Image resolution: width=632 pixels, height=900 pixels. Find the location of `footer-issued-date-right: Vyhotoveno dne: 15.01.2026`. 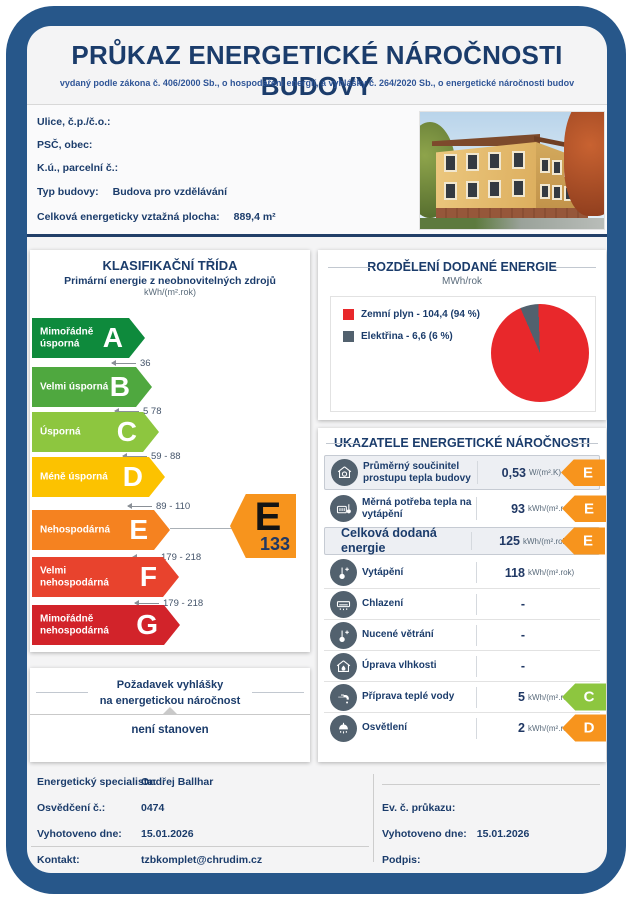

footer-issued-date-right: Vyhotoveno dne: 15.01.2026 is located at coordinates (456, 834).